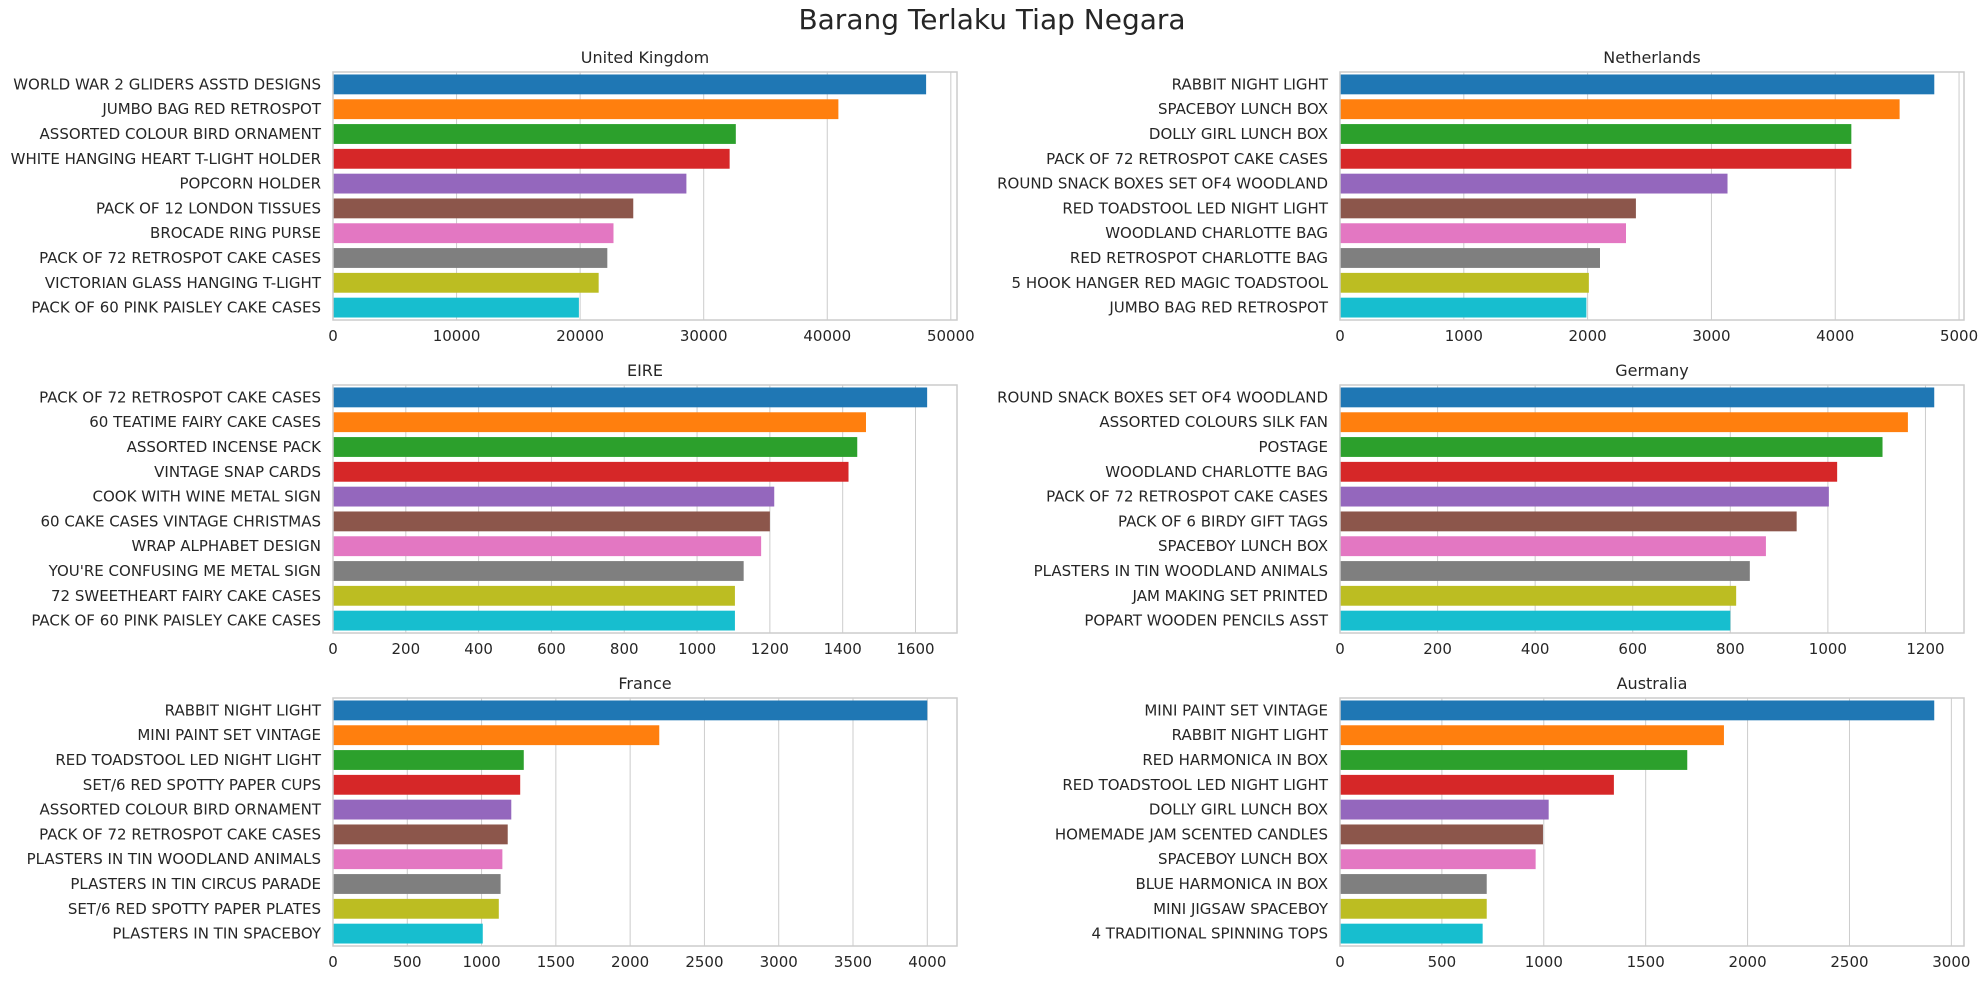 This screenshot has width=1984, height=982. Describe the element at coordinates (176, 621) in the screenshot. I see `category-label: PACK OF 60 PINK PAISLEY CAKE CASES` at that location.